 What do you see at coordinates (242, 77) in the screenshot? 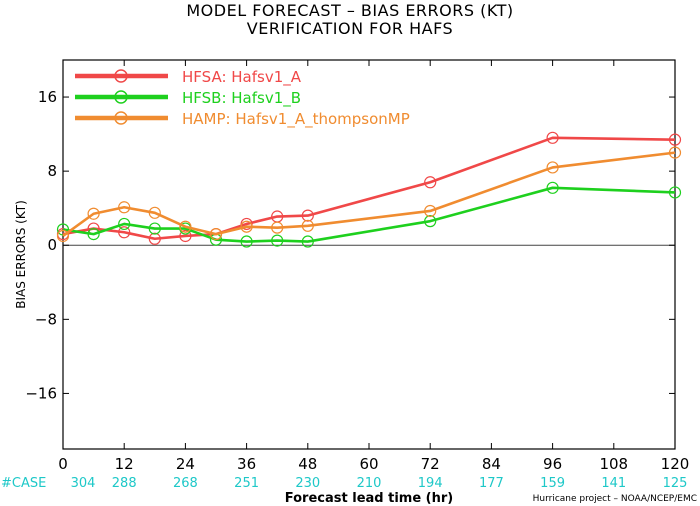
I see `legend-label: HFSA: Hafsv1_A` at bounding box center [242, 77].